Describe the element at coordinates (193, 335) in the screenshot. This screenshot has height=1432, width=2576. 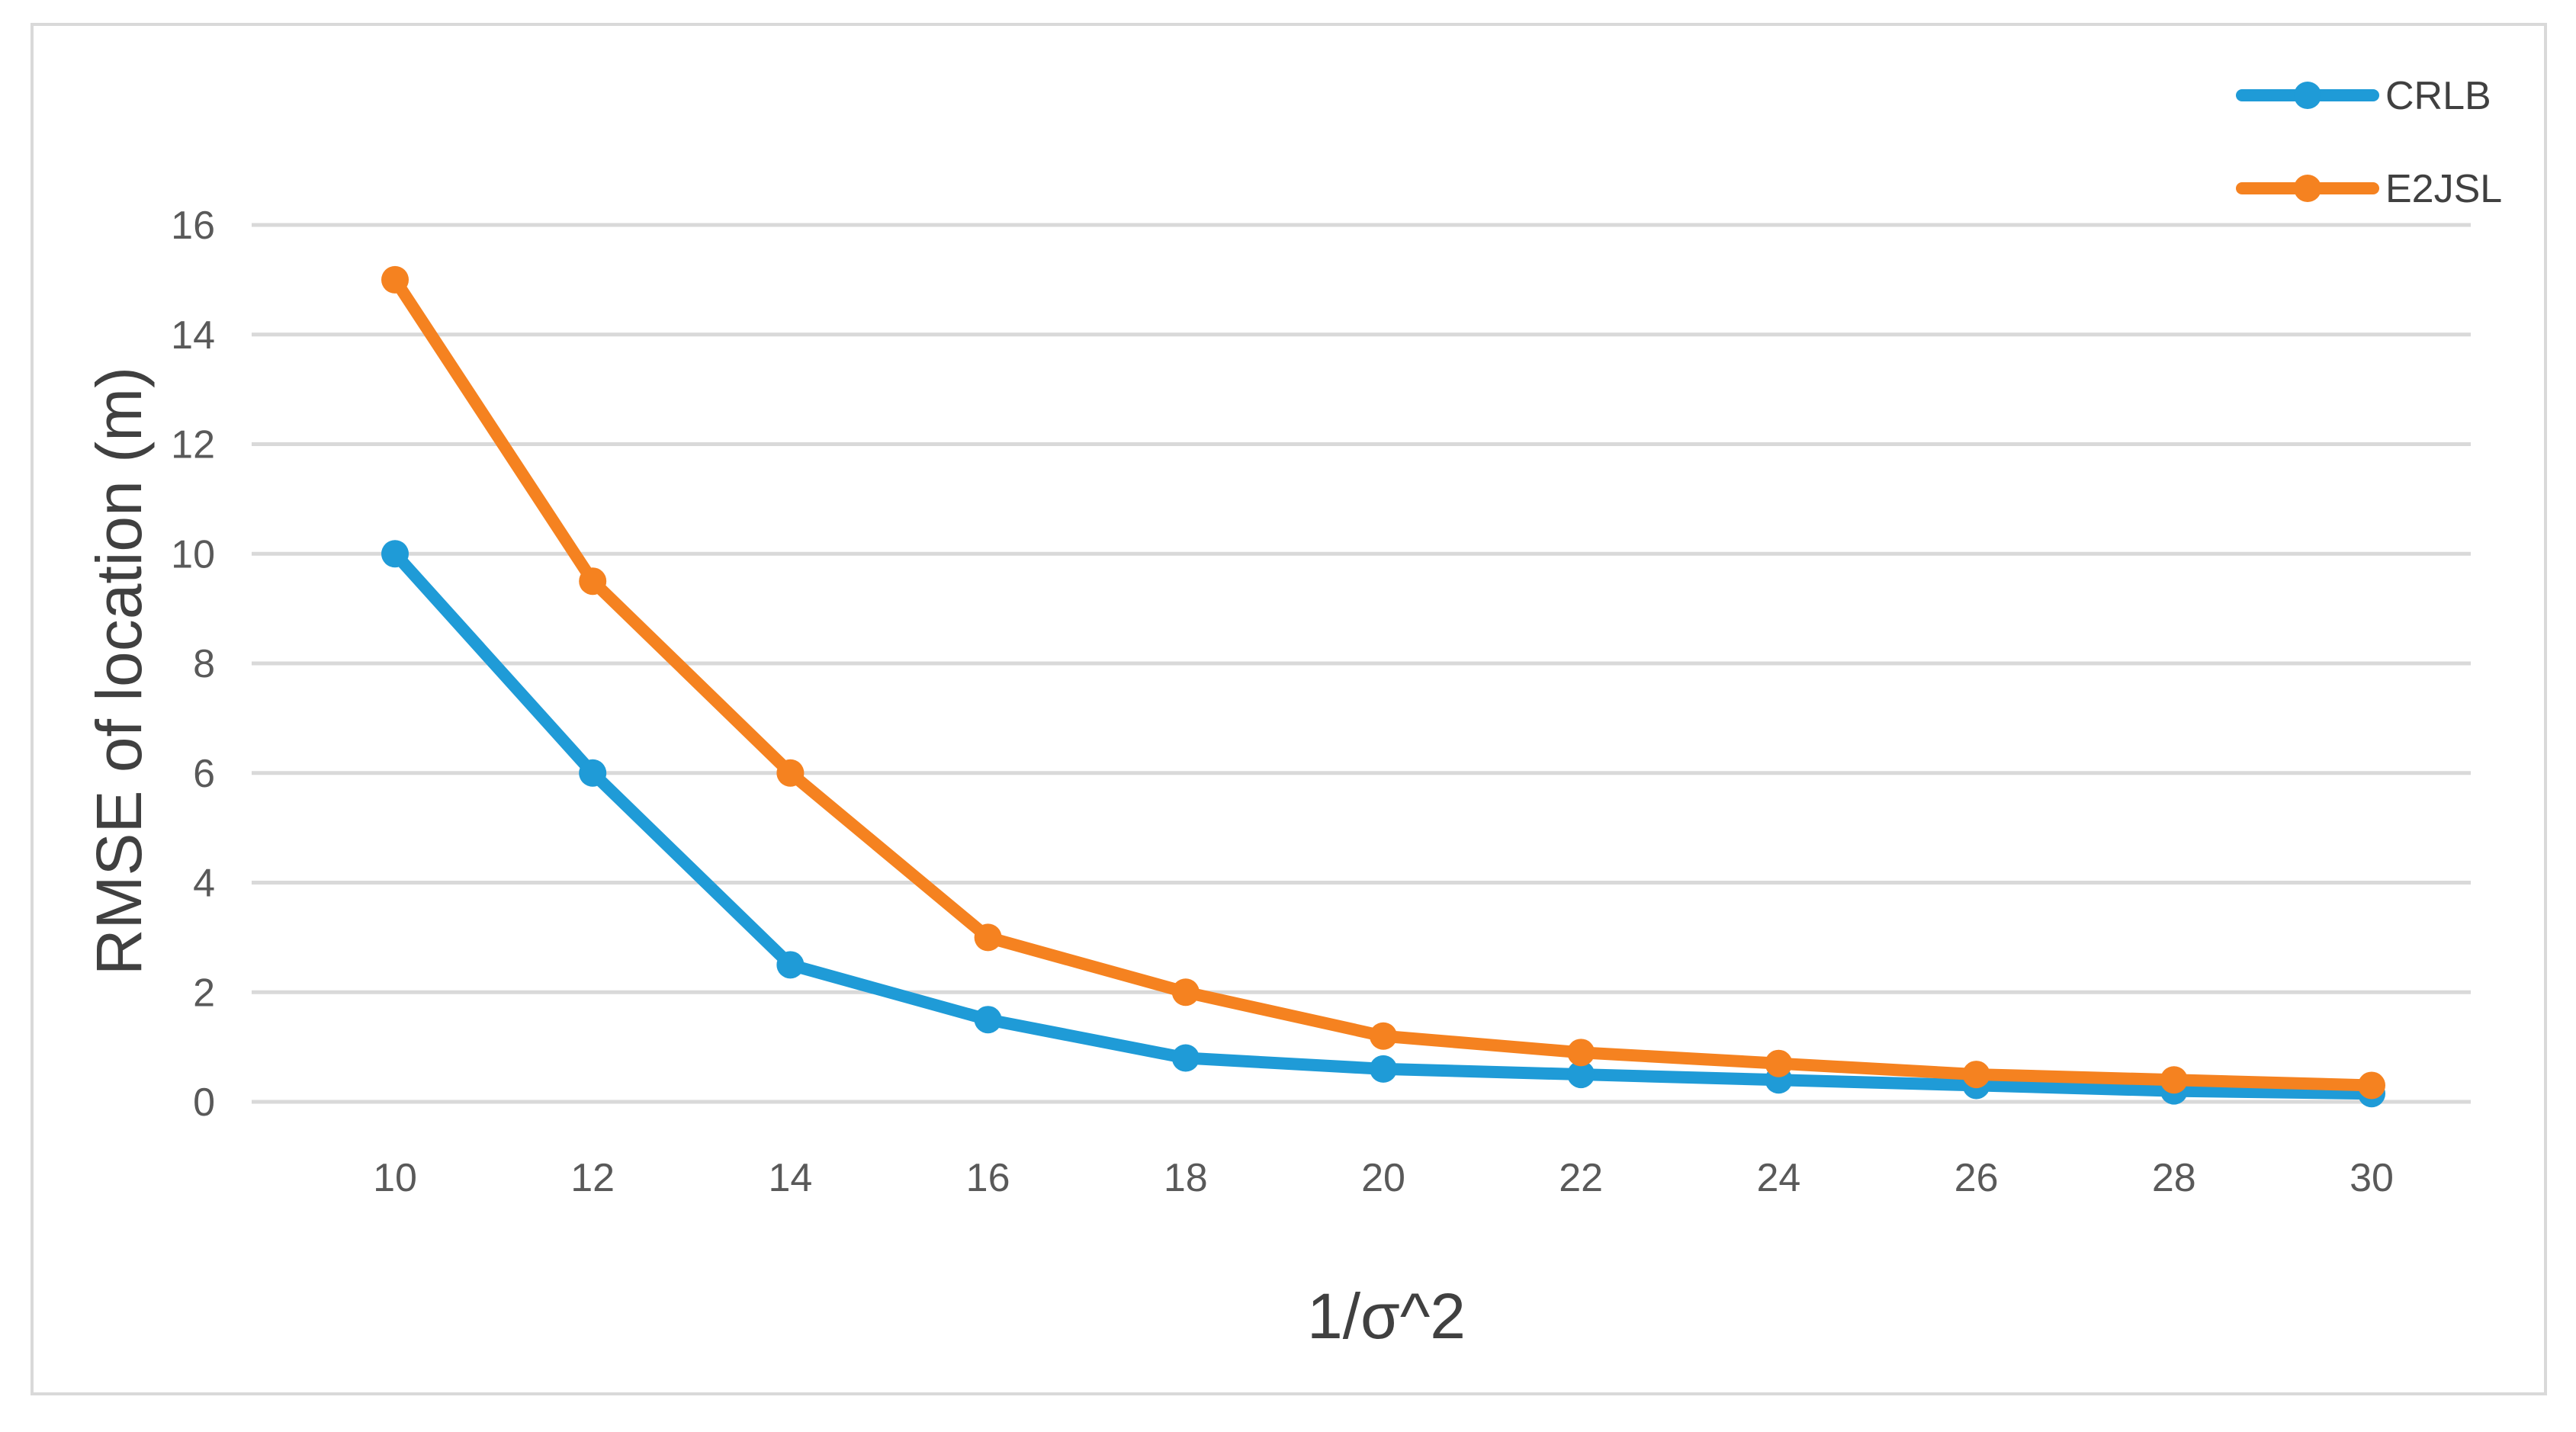
I see `y-tick-label: 14` at that location.